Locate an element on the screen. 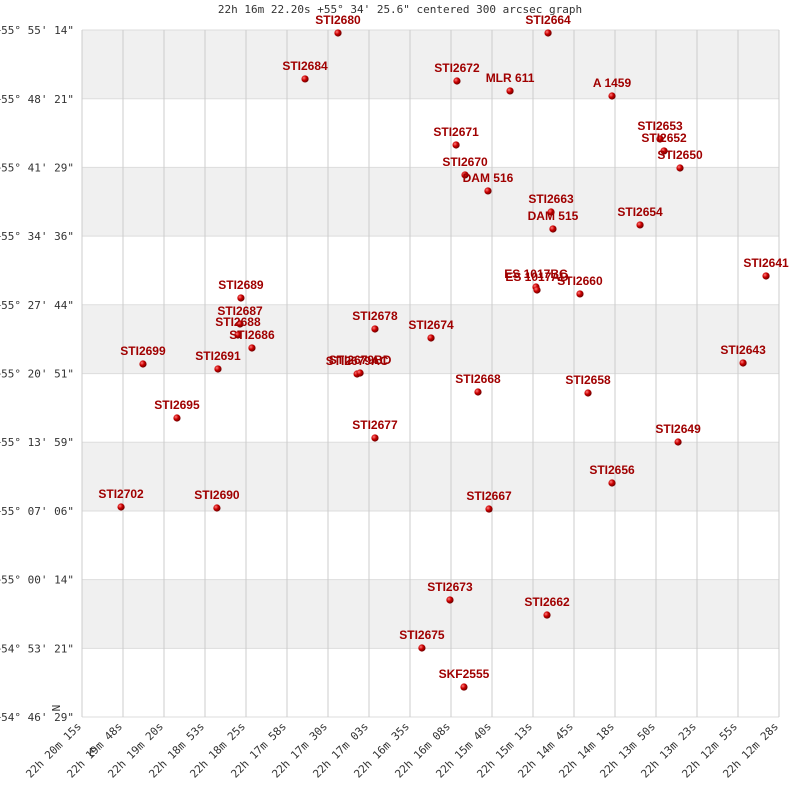 The width and height of the screenshot is (800, 800). star-label: STI2675 is located at coordinates (422, 635).